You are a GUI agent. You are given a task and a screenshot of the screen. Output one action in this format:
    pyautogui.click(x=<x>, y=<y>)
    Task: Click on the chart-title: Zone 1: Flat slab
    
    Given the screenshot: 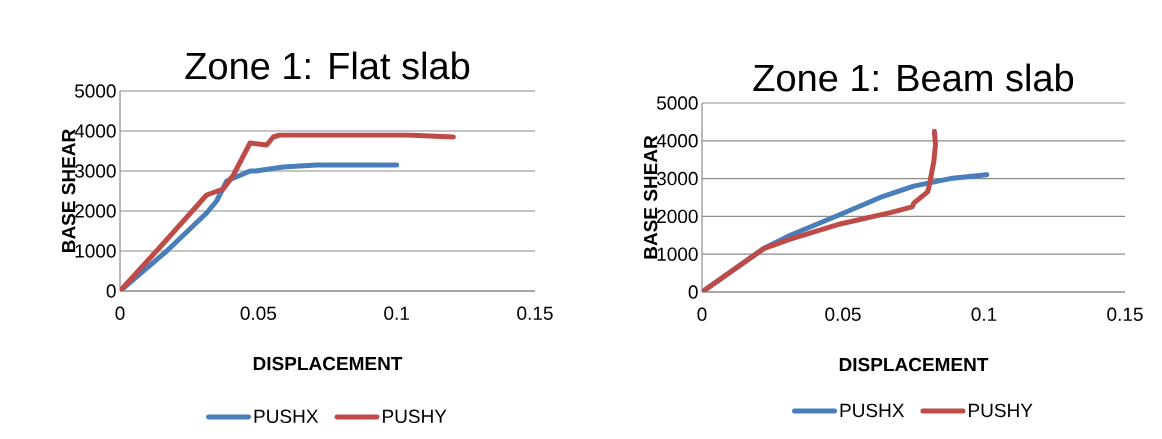 What is the action you would take?
    pyautogui.click(x=327, y=65)
    